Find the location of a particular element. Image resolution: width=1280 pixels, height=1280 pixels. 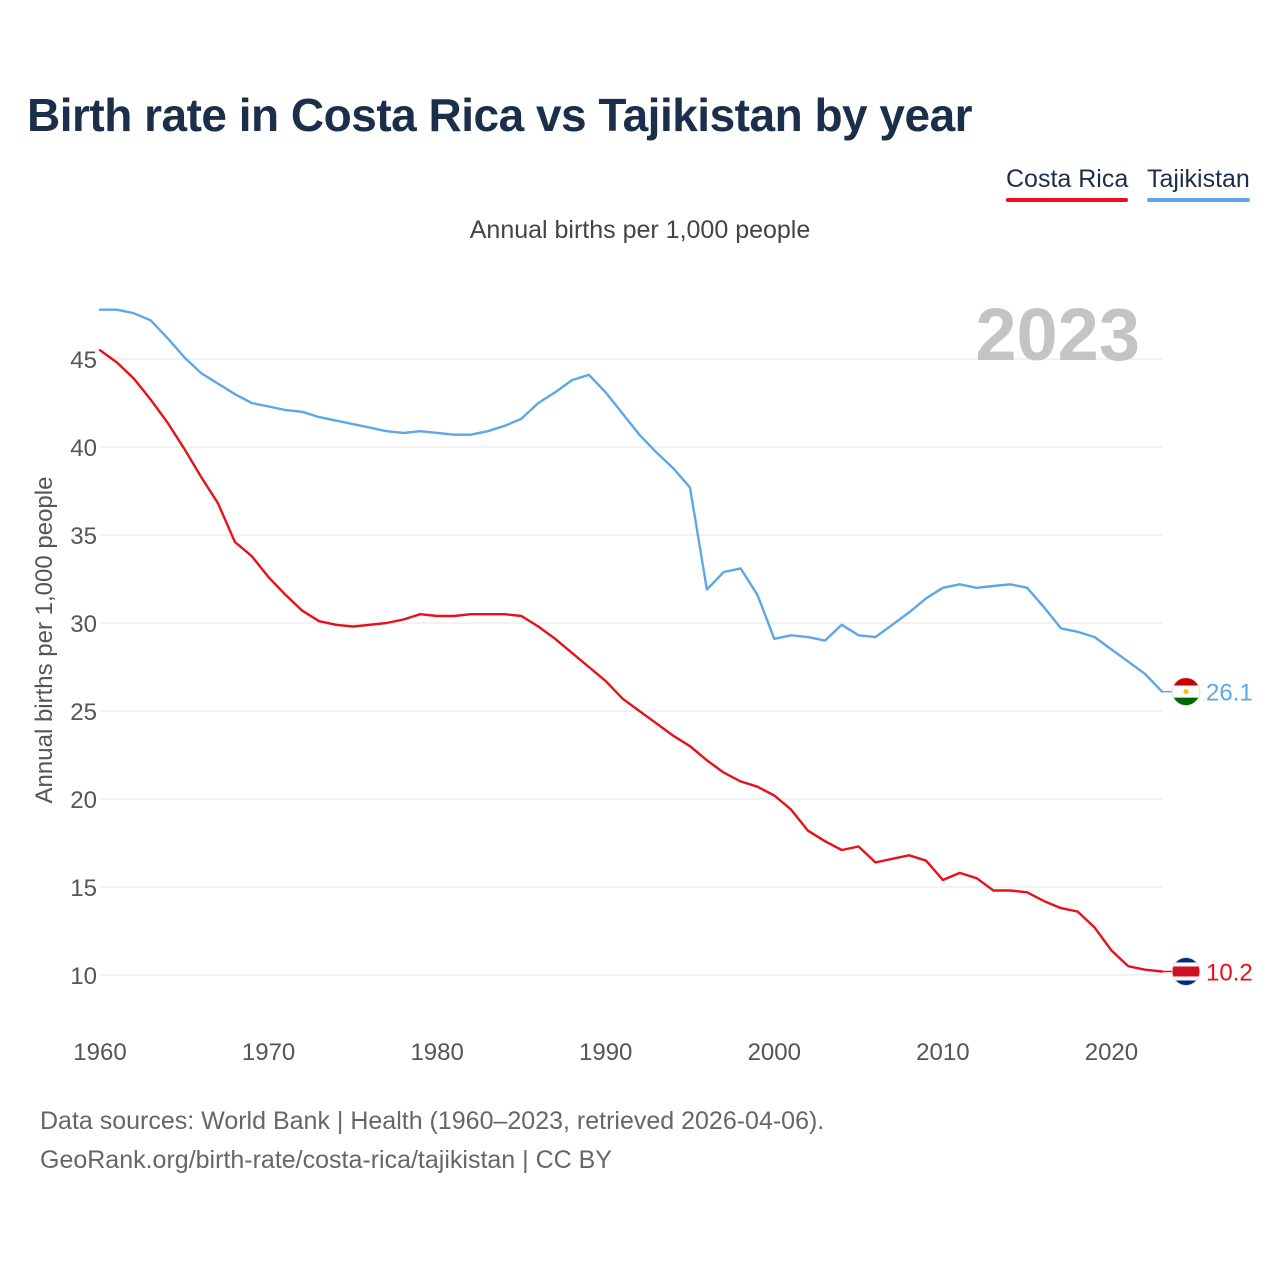

end-value-label-costa-rica: 10.2 is located at coordinates (1229, 972).